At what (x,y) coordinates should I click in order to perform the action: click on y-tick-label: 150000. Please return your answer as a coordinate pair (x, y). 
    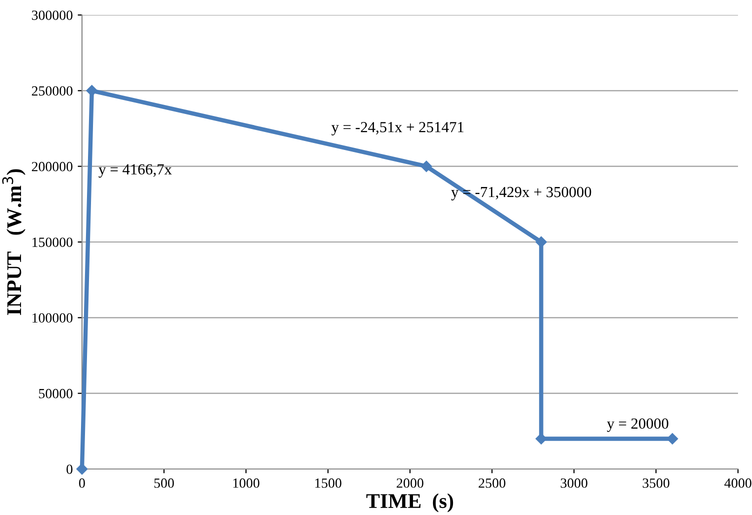
    Looking at the image, I should click on (52, 242).